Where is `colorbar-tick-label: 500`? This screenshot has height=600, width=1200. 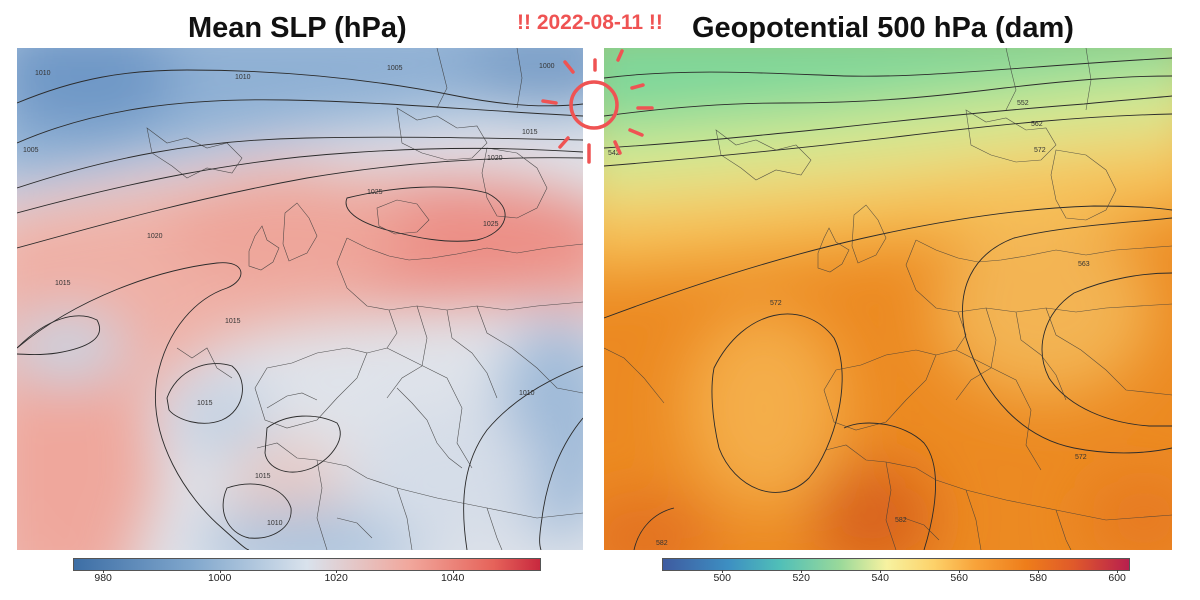
colorbar-tick-label: 500 is located at coordinates (722, 578).